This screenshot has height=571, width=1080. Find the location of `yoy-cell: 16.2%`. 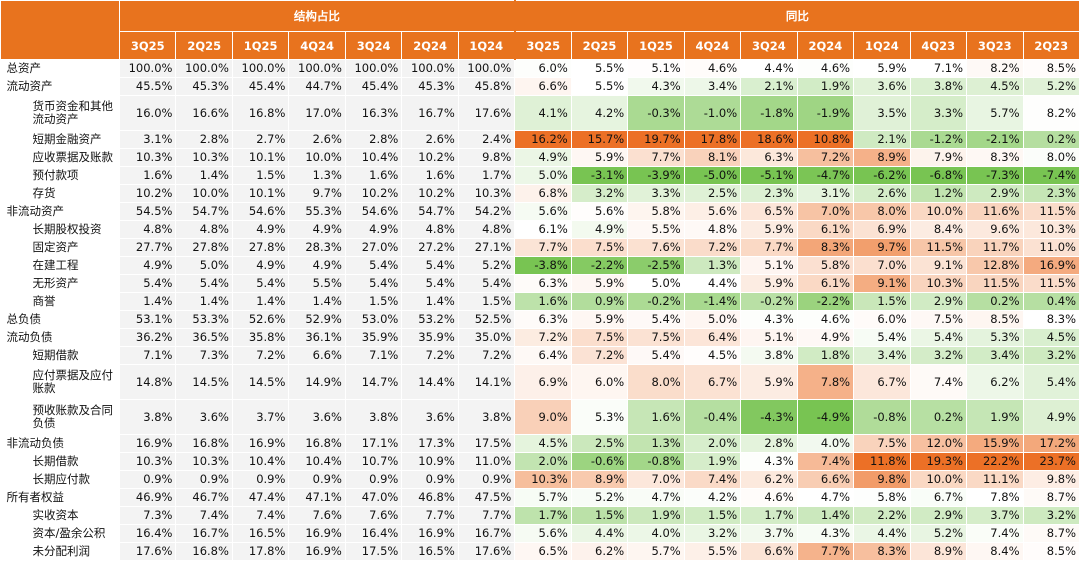

yoy-cell: 16.2% is located at coordinates (543, 139).